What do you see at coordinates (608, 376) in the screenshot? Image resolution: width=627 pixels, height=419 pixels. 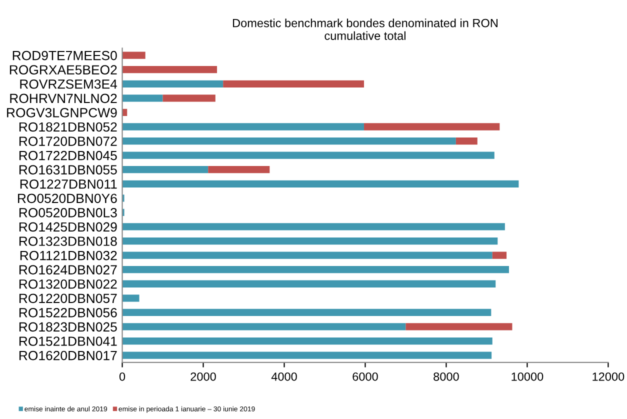 I see `x-tick-label: 12000` at bounding box center [608, 376].